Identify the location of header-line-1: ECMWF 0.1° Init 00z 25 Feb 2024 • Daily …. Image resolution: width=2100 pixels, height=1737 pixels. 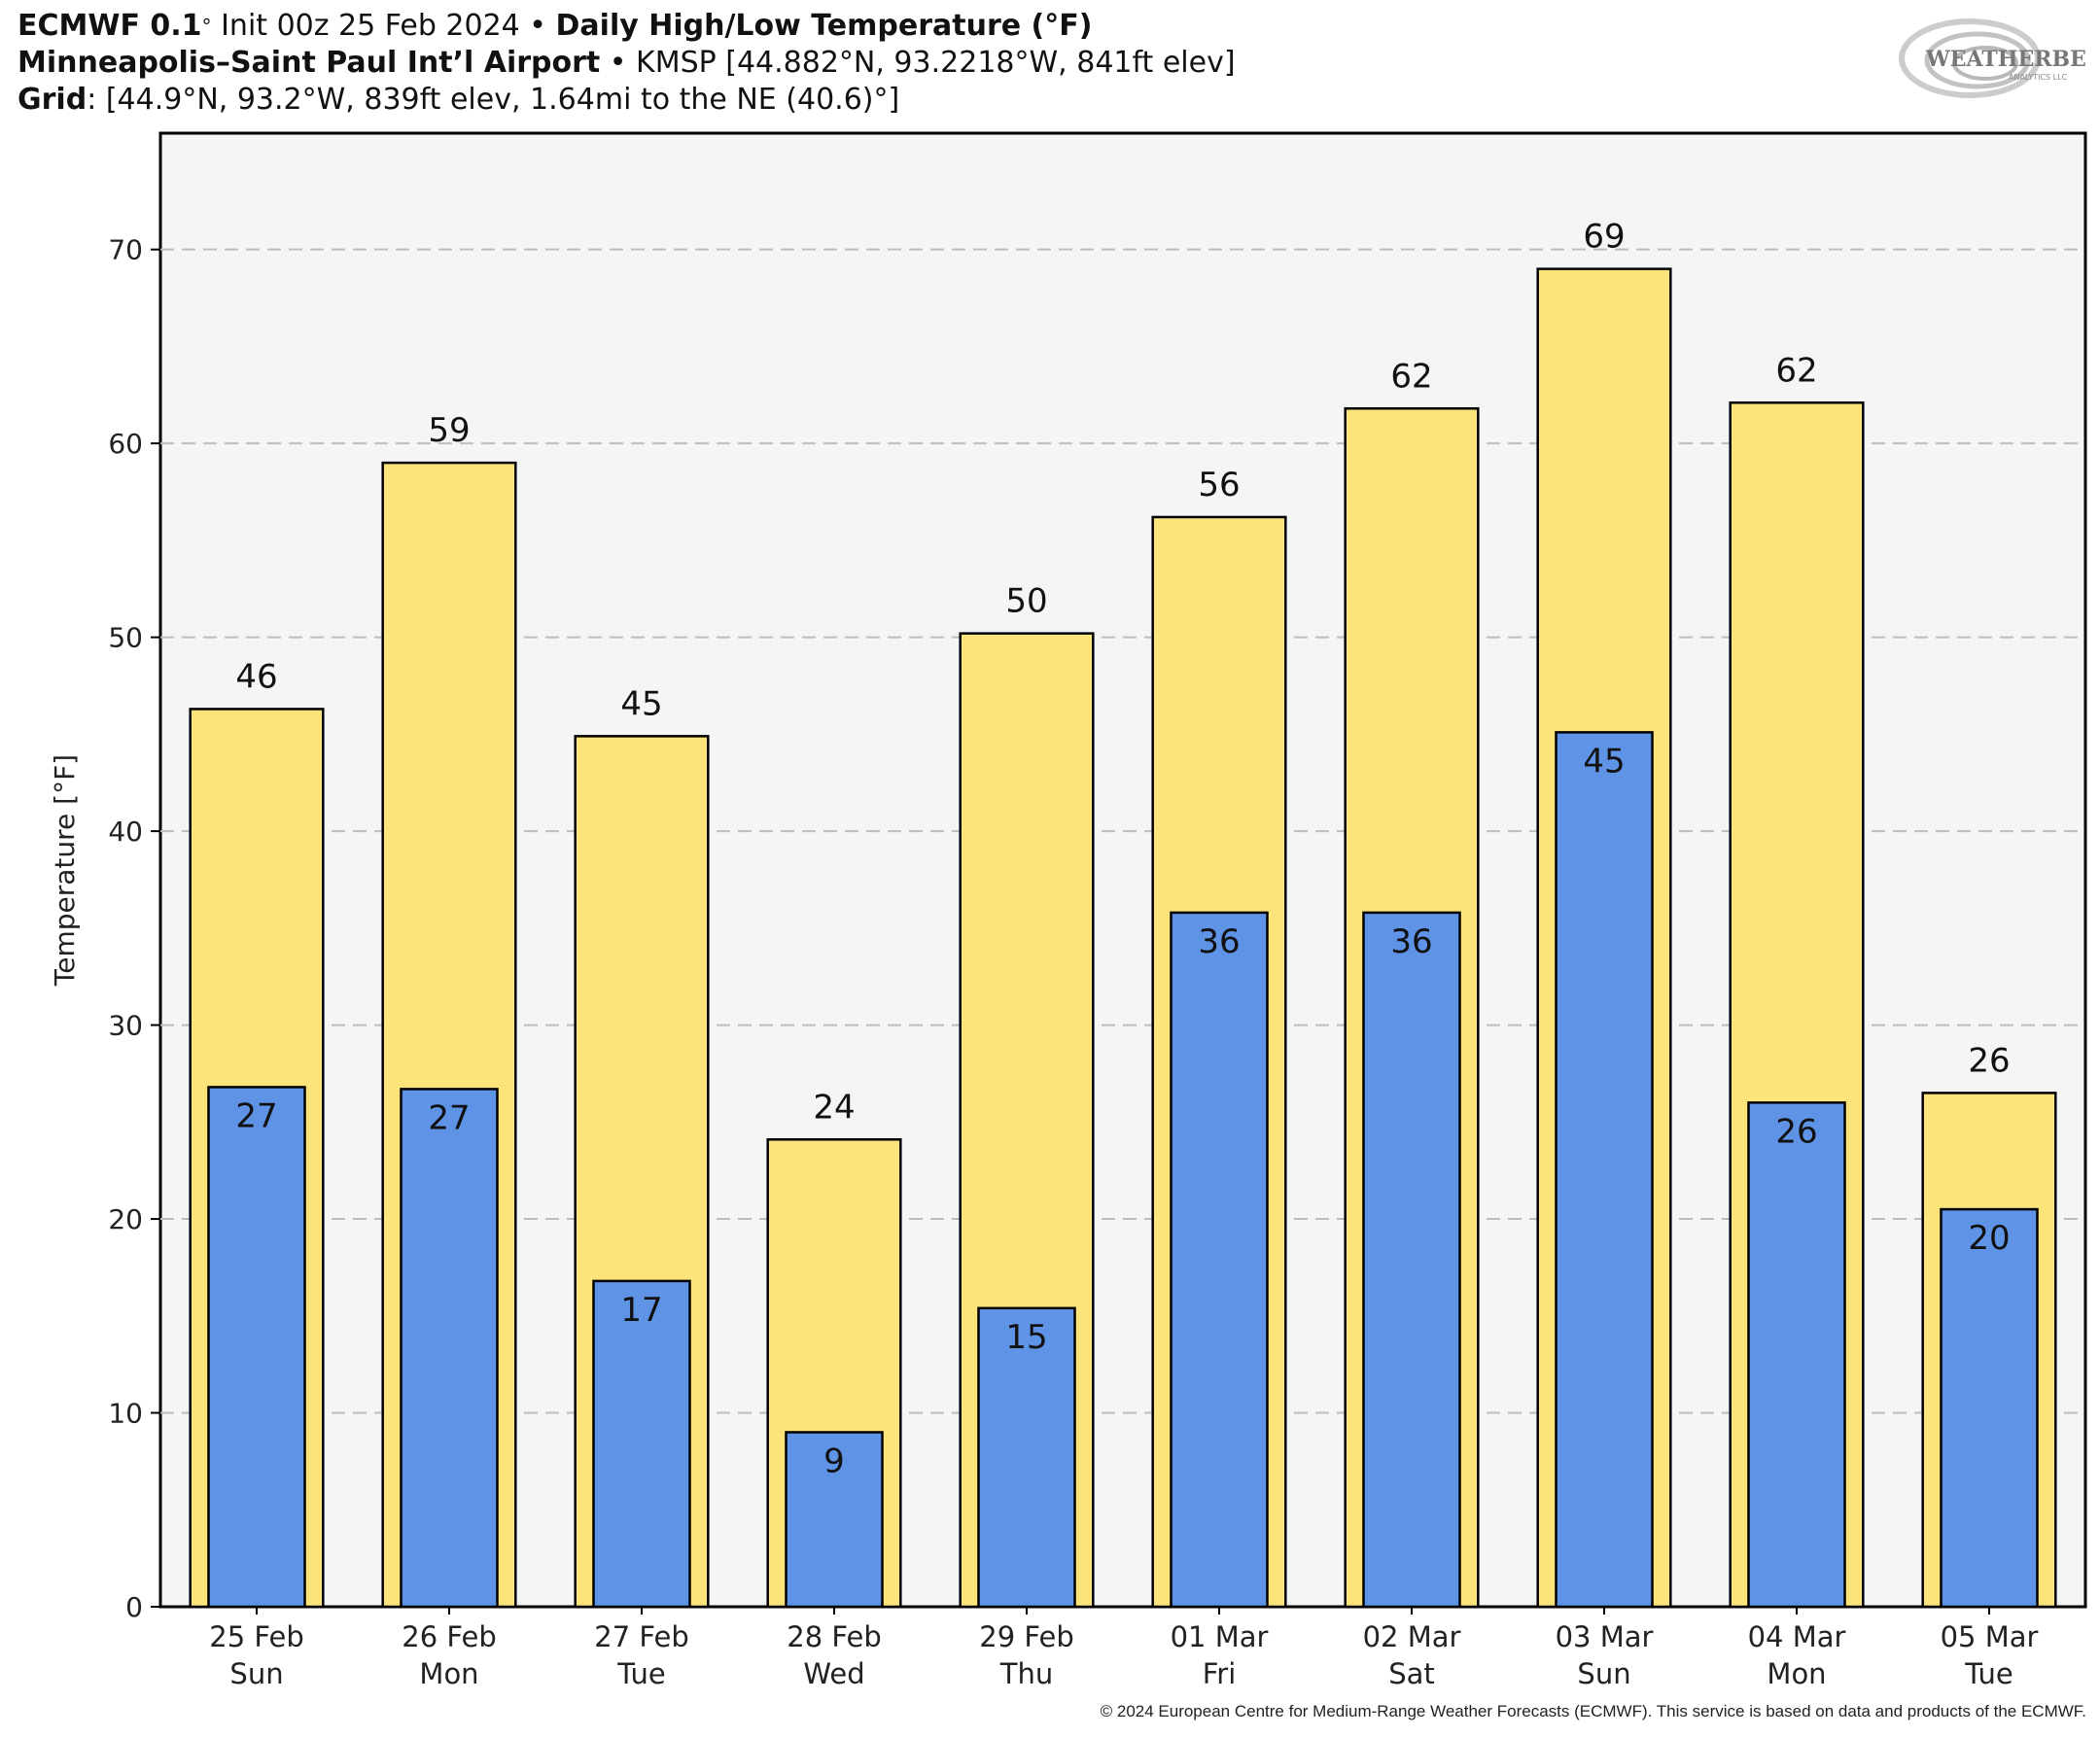
(627, 26).